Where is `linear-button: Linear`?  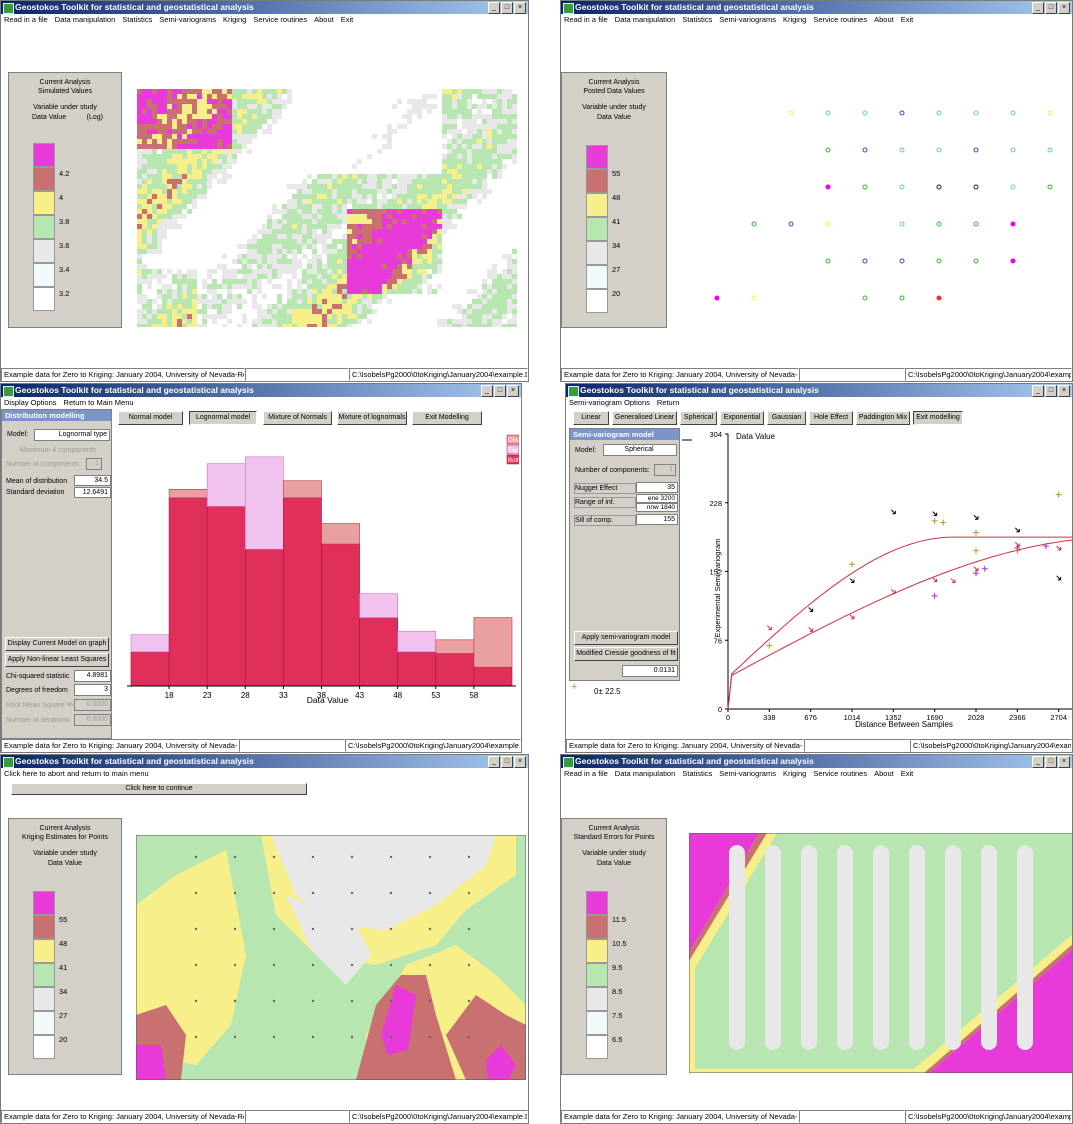
linear-button: Linear is located at coordinates (591, 418).